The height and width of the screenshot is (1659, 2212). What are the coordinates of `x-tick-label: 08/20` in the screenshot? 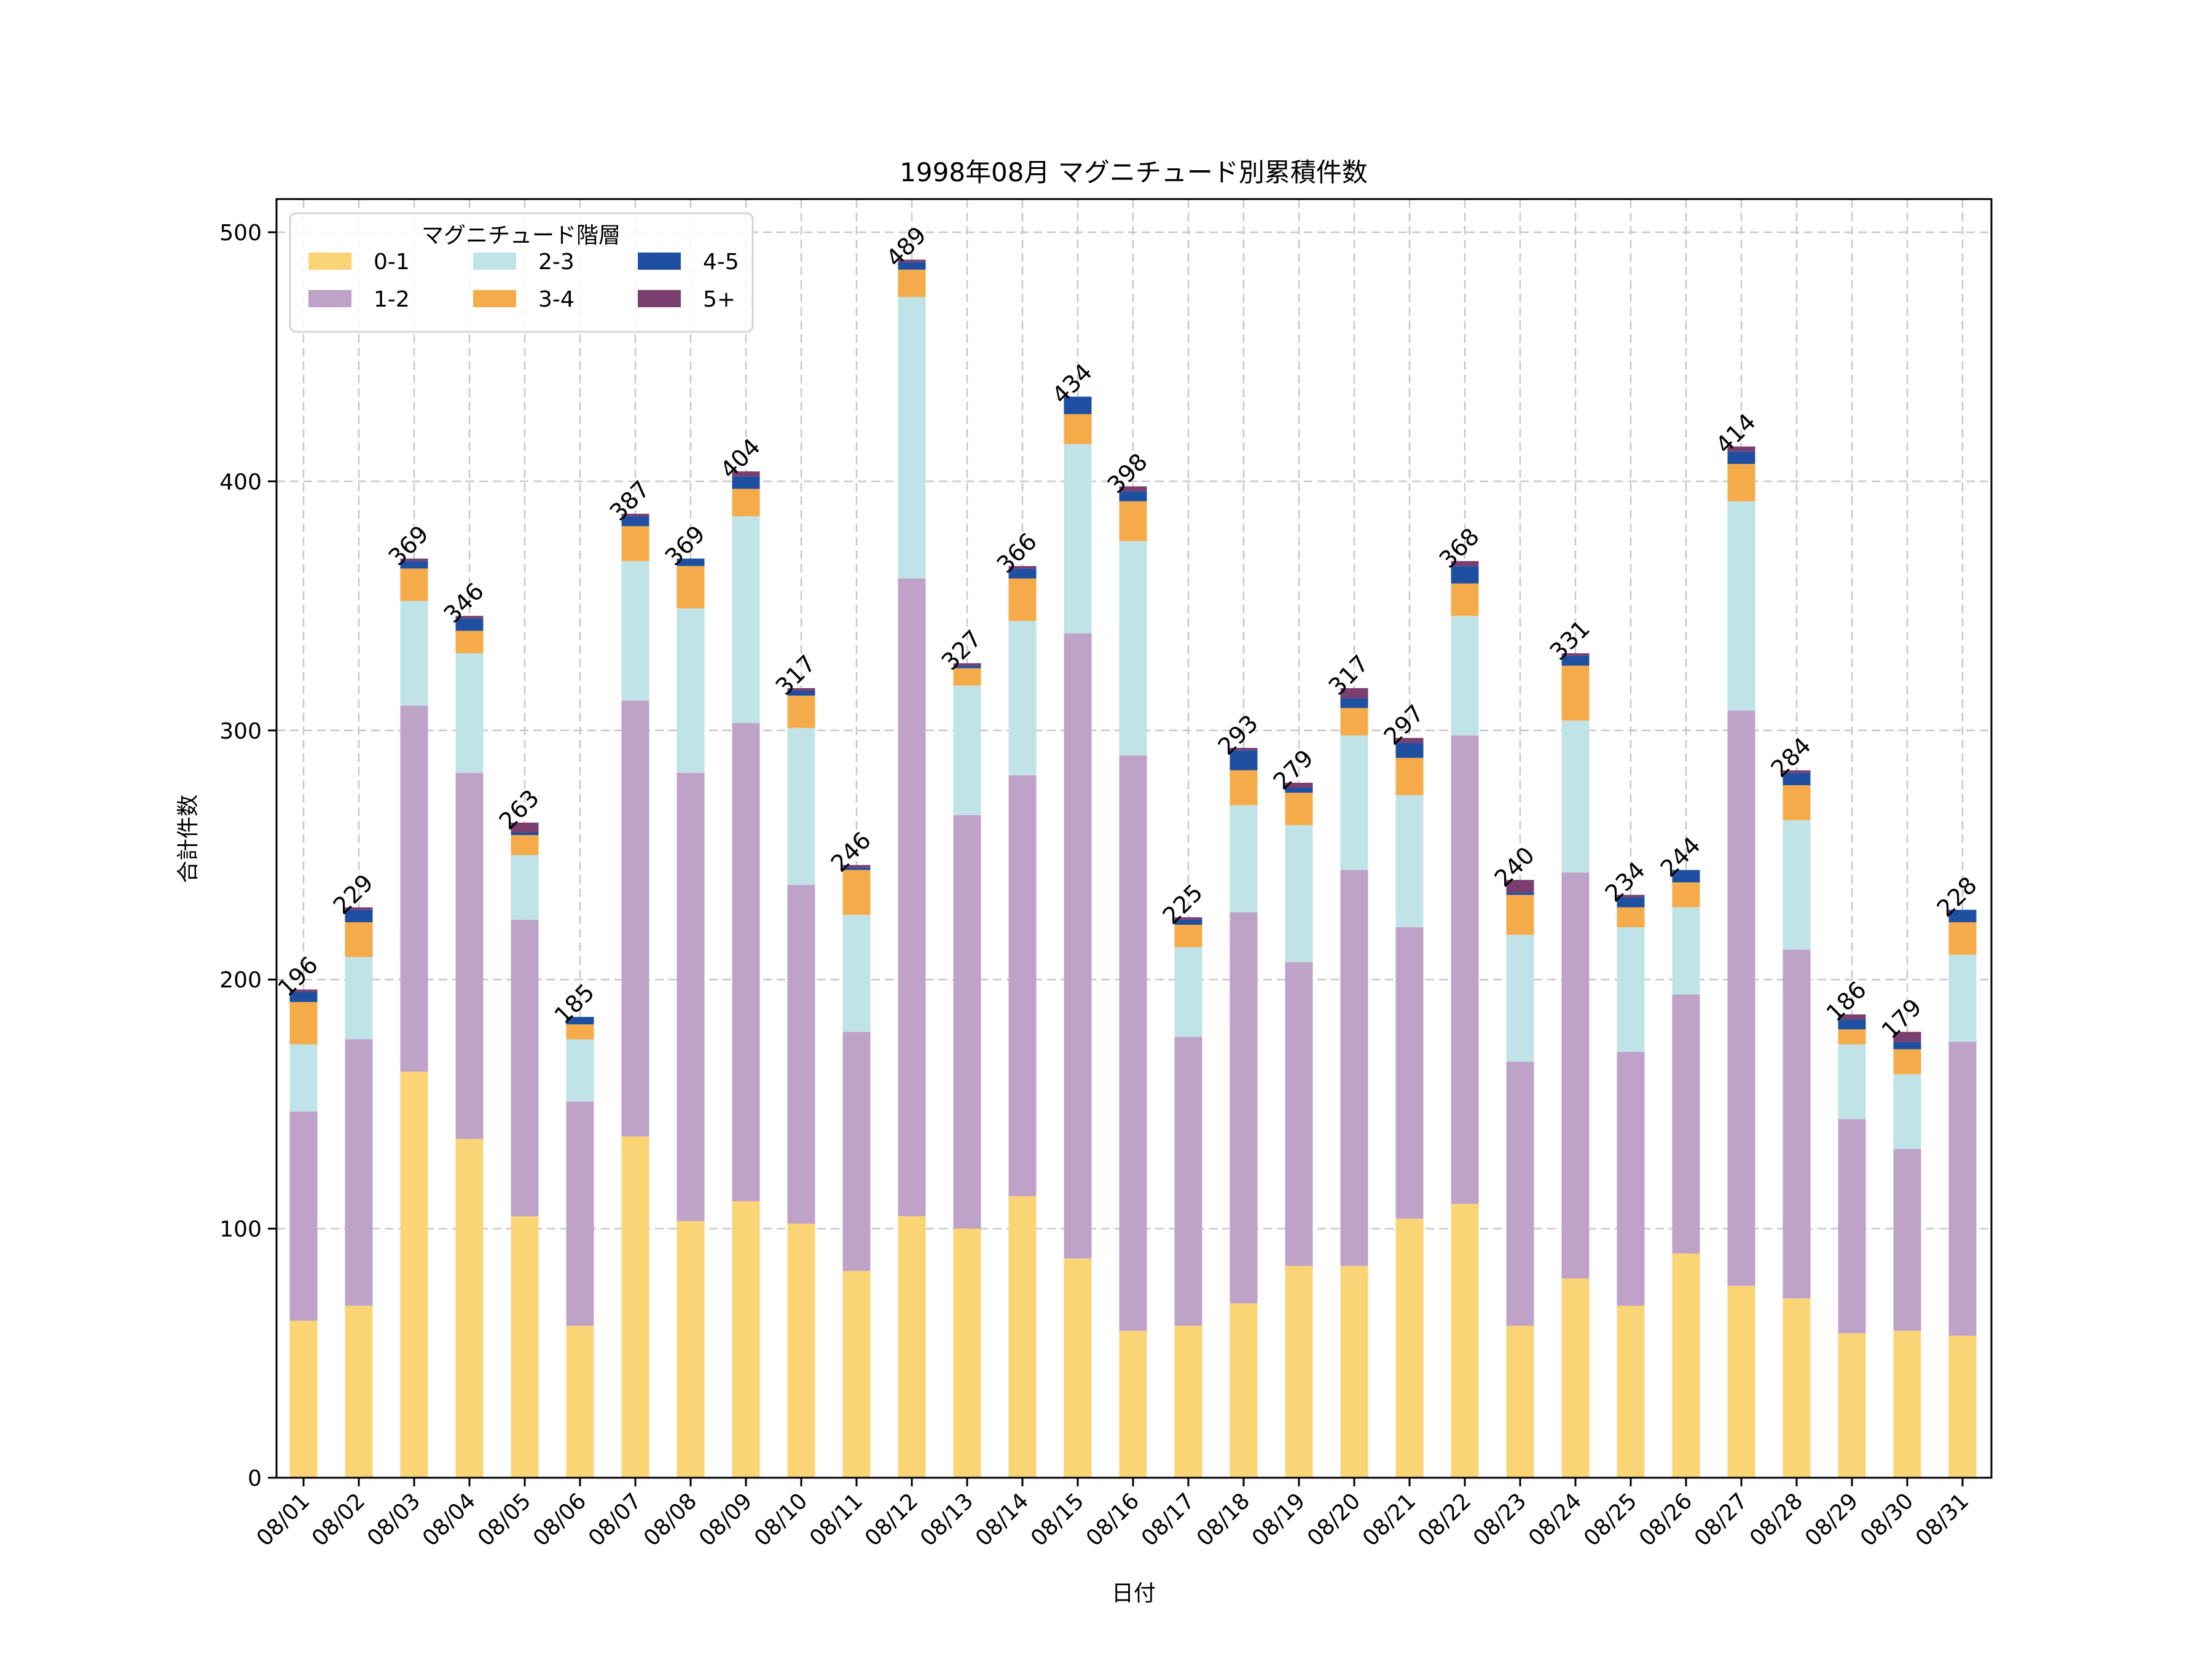 It's located at (1334, 1519).